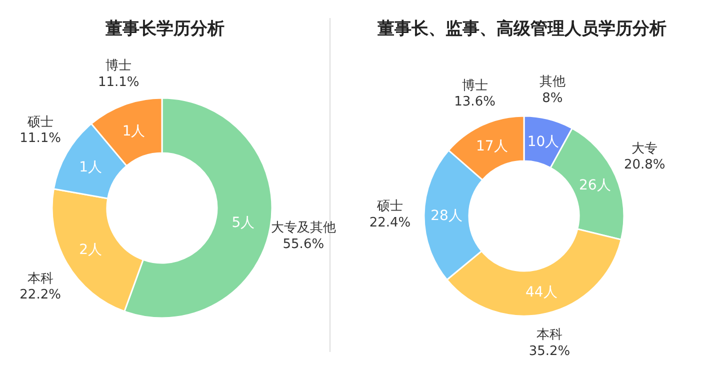 This screenshot has width=710, height=370. What do you see at coordinates (543, 142) in the screenshot?
I see `data-label: 10人` at bounding box center [543, 142].